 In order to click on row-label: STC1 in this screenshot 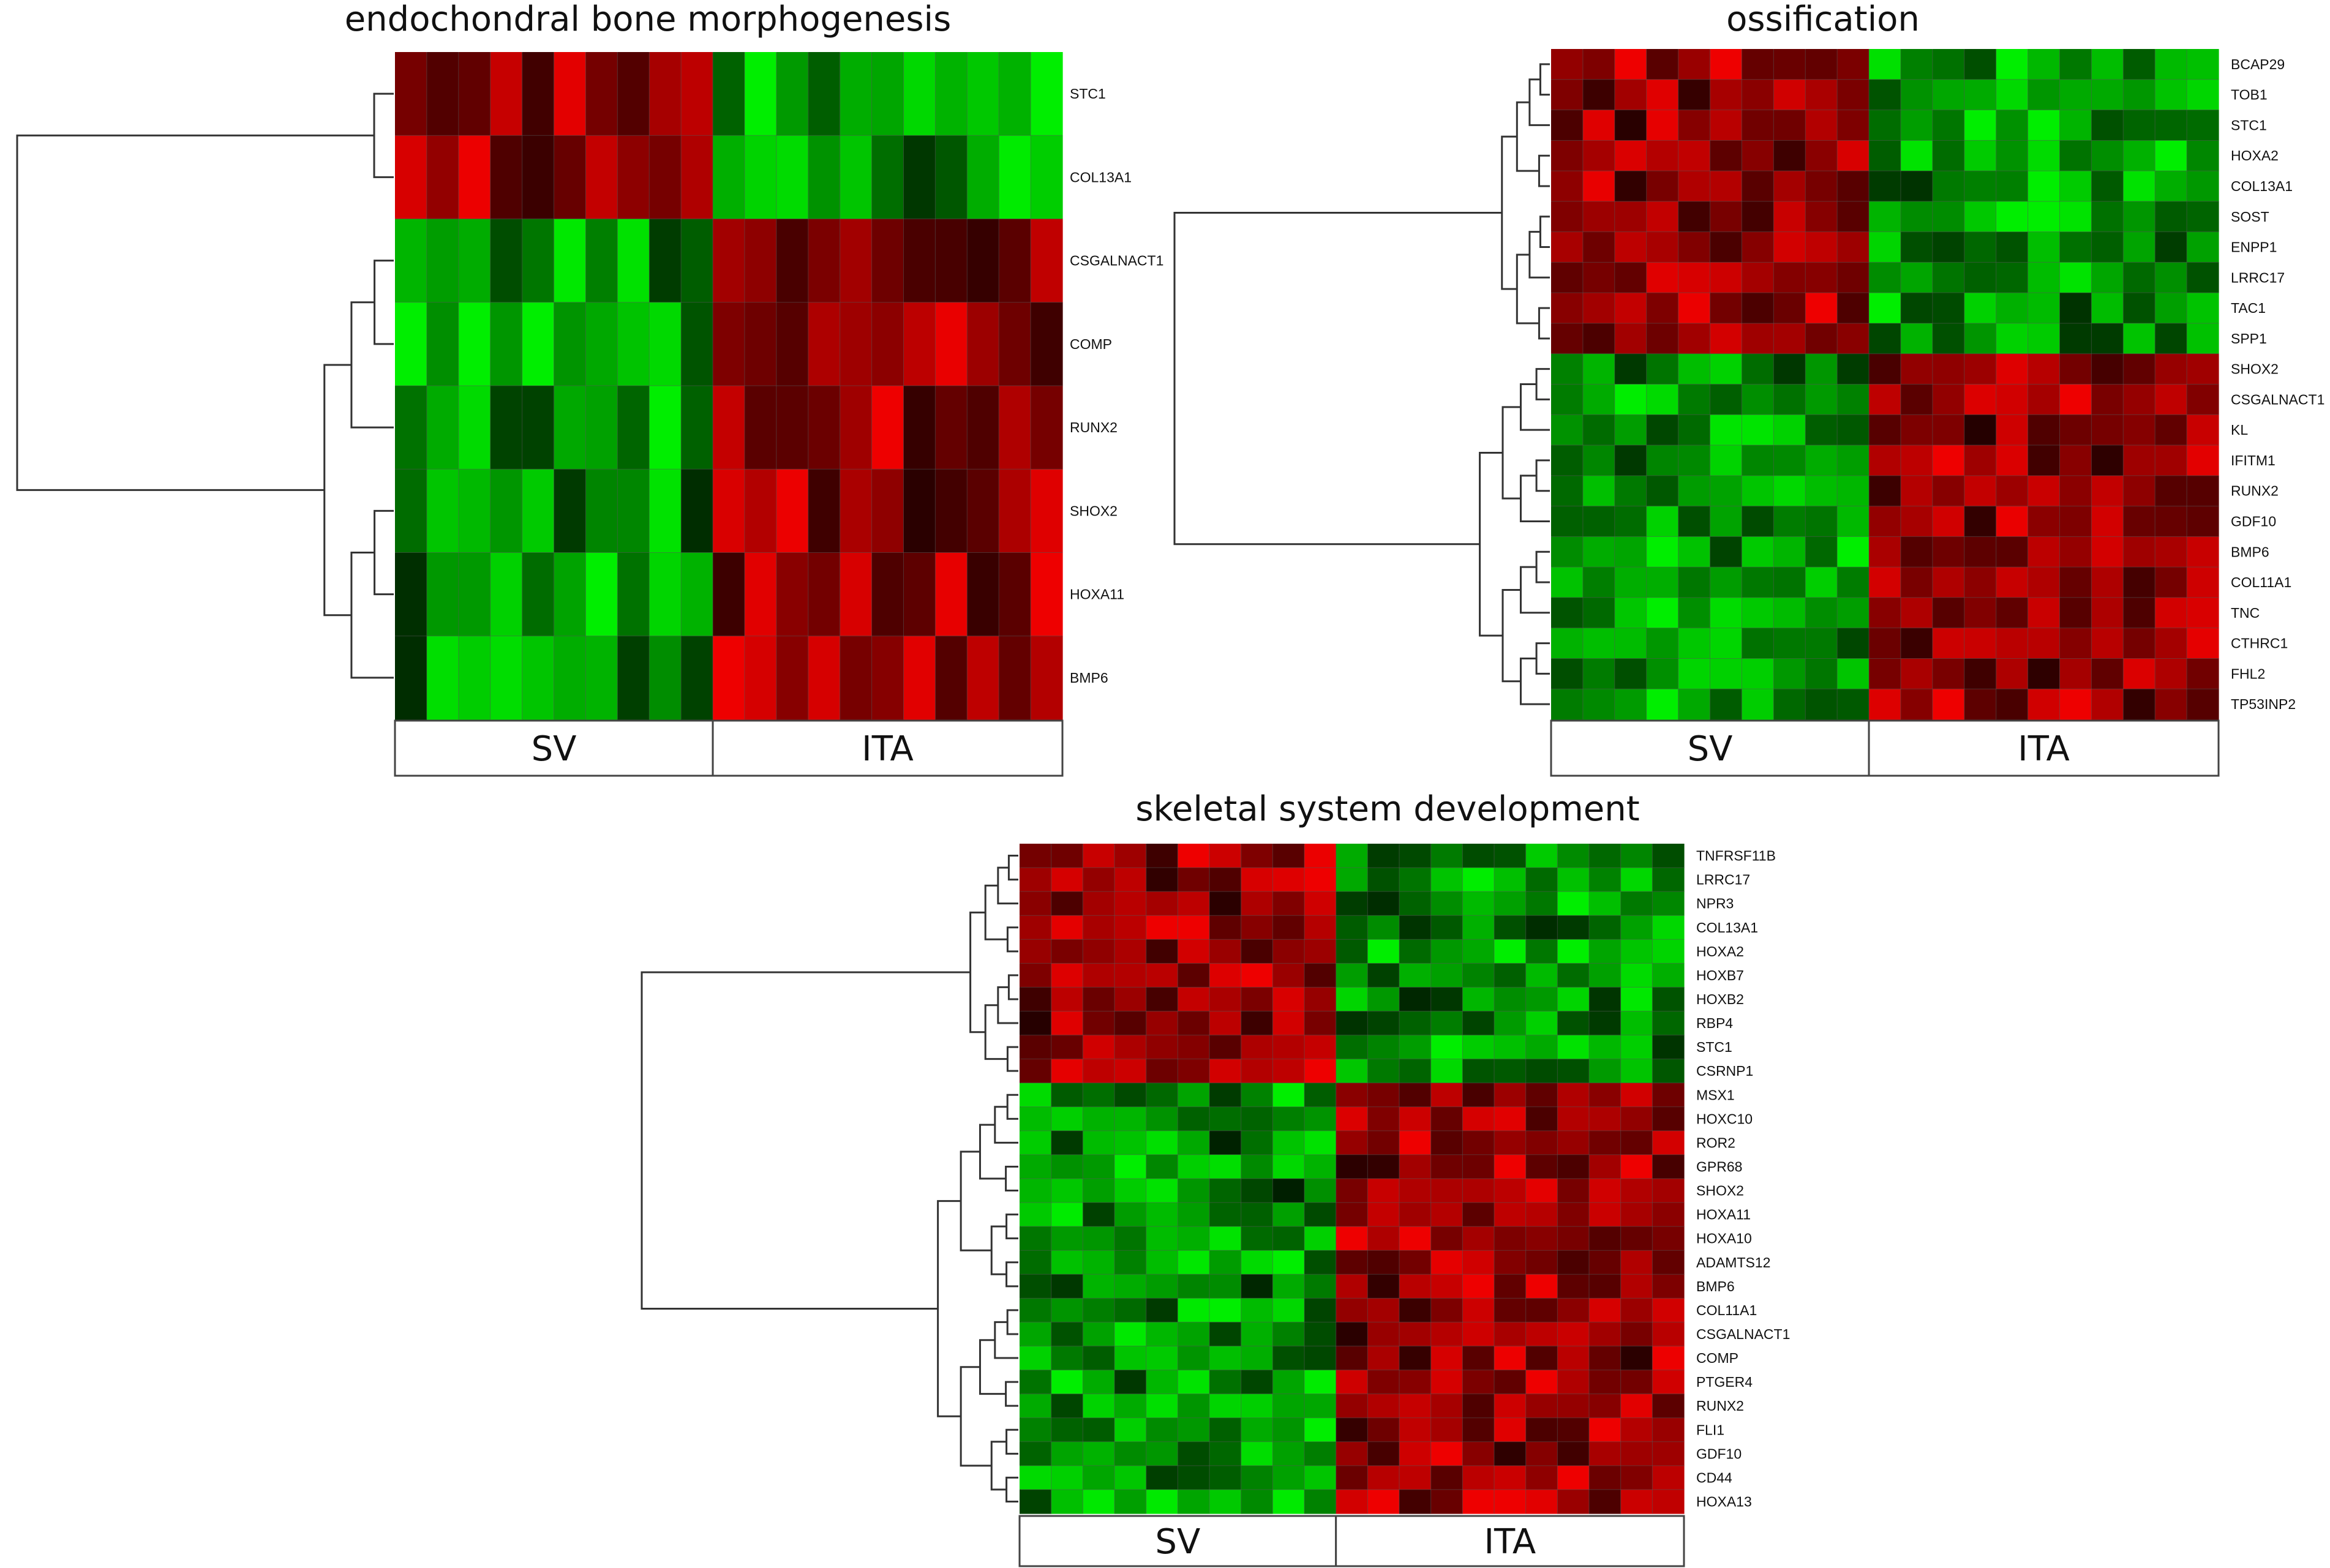, I will do `click(2249, 125)`.